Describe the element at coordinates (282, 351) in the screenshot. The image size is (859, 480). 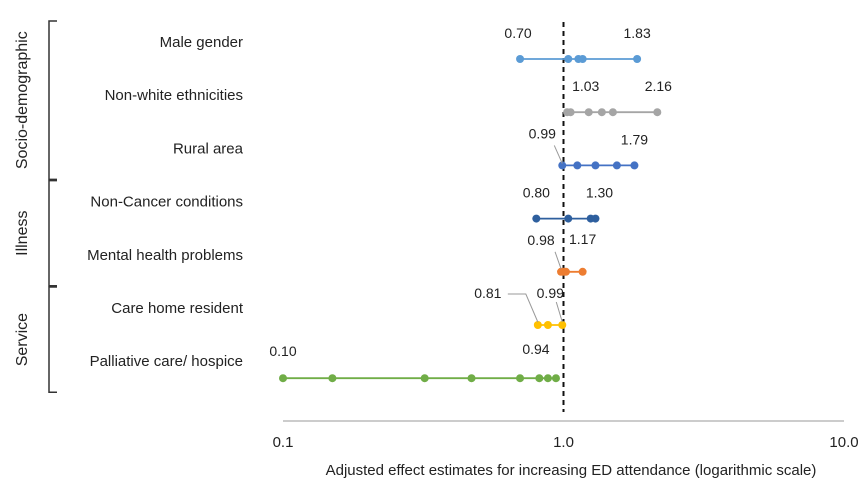
I see `min-value-label: 0.10` at that location.